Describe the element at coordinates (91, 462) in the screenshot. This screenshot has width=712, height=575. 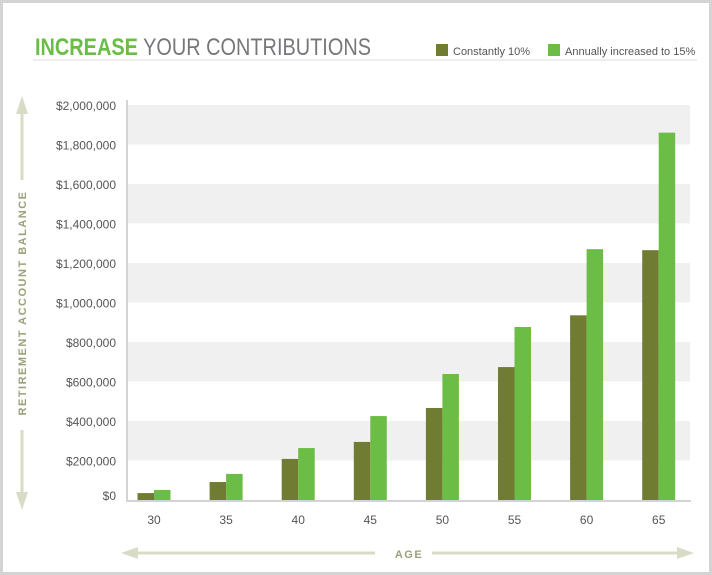
I see `y-tick-label: $200,000` at that location.